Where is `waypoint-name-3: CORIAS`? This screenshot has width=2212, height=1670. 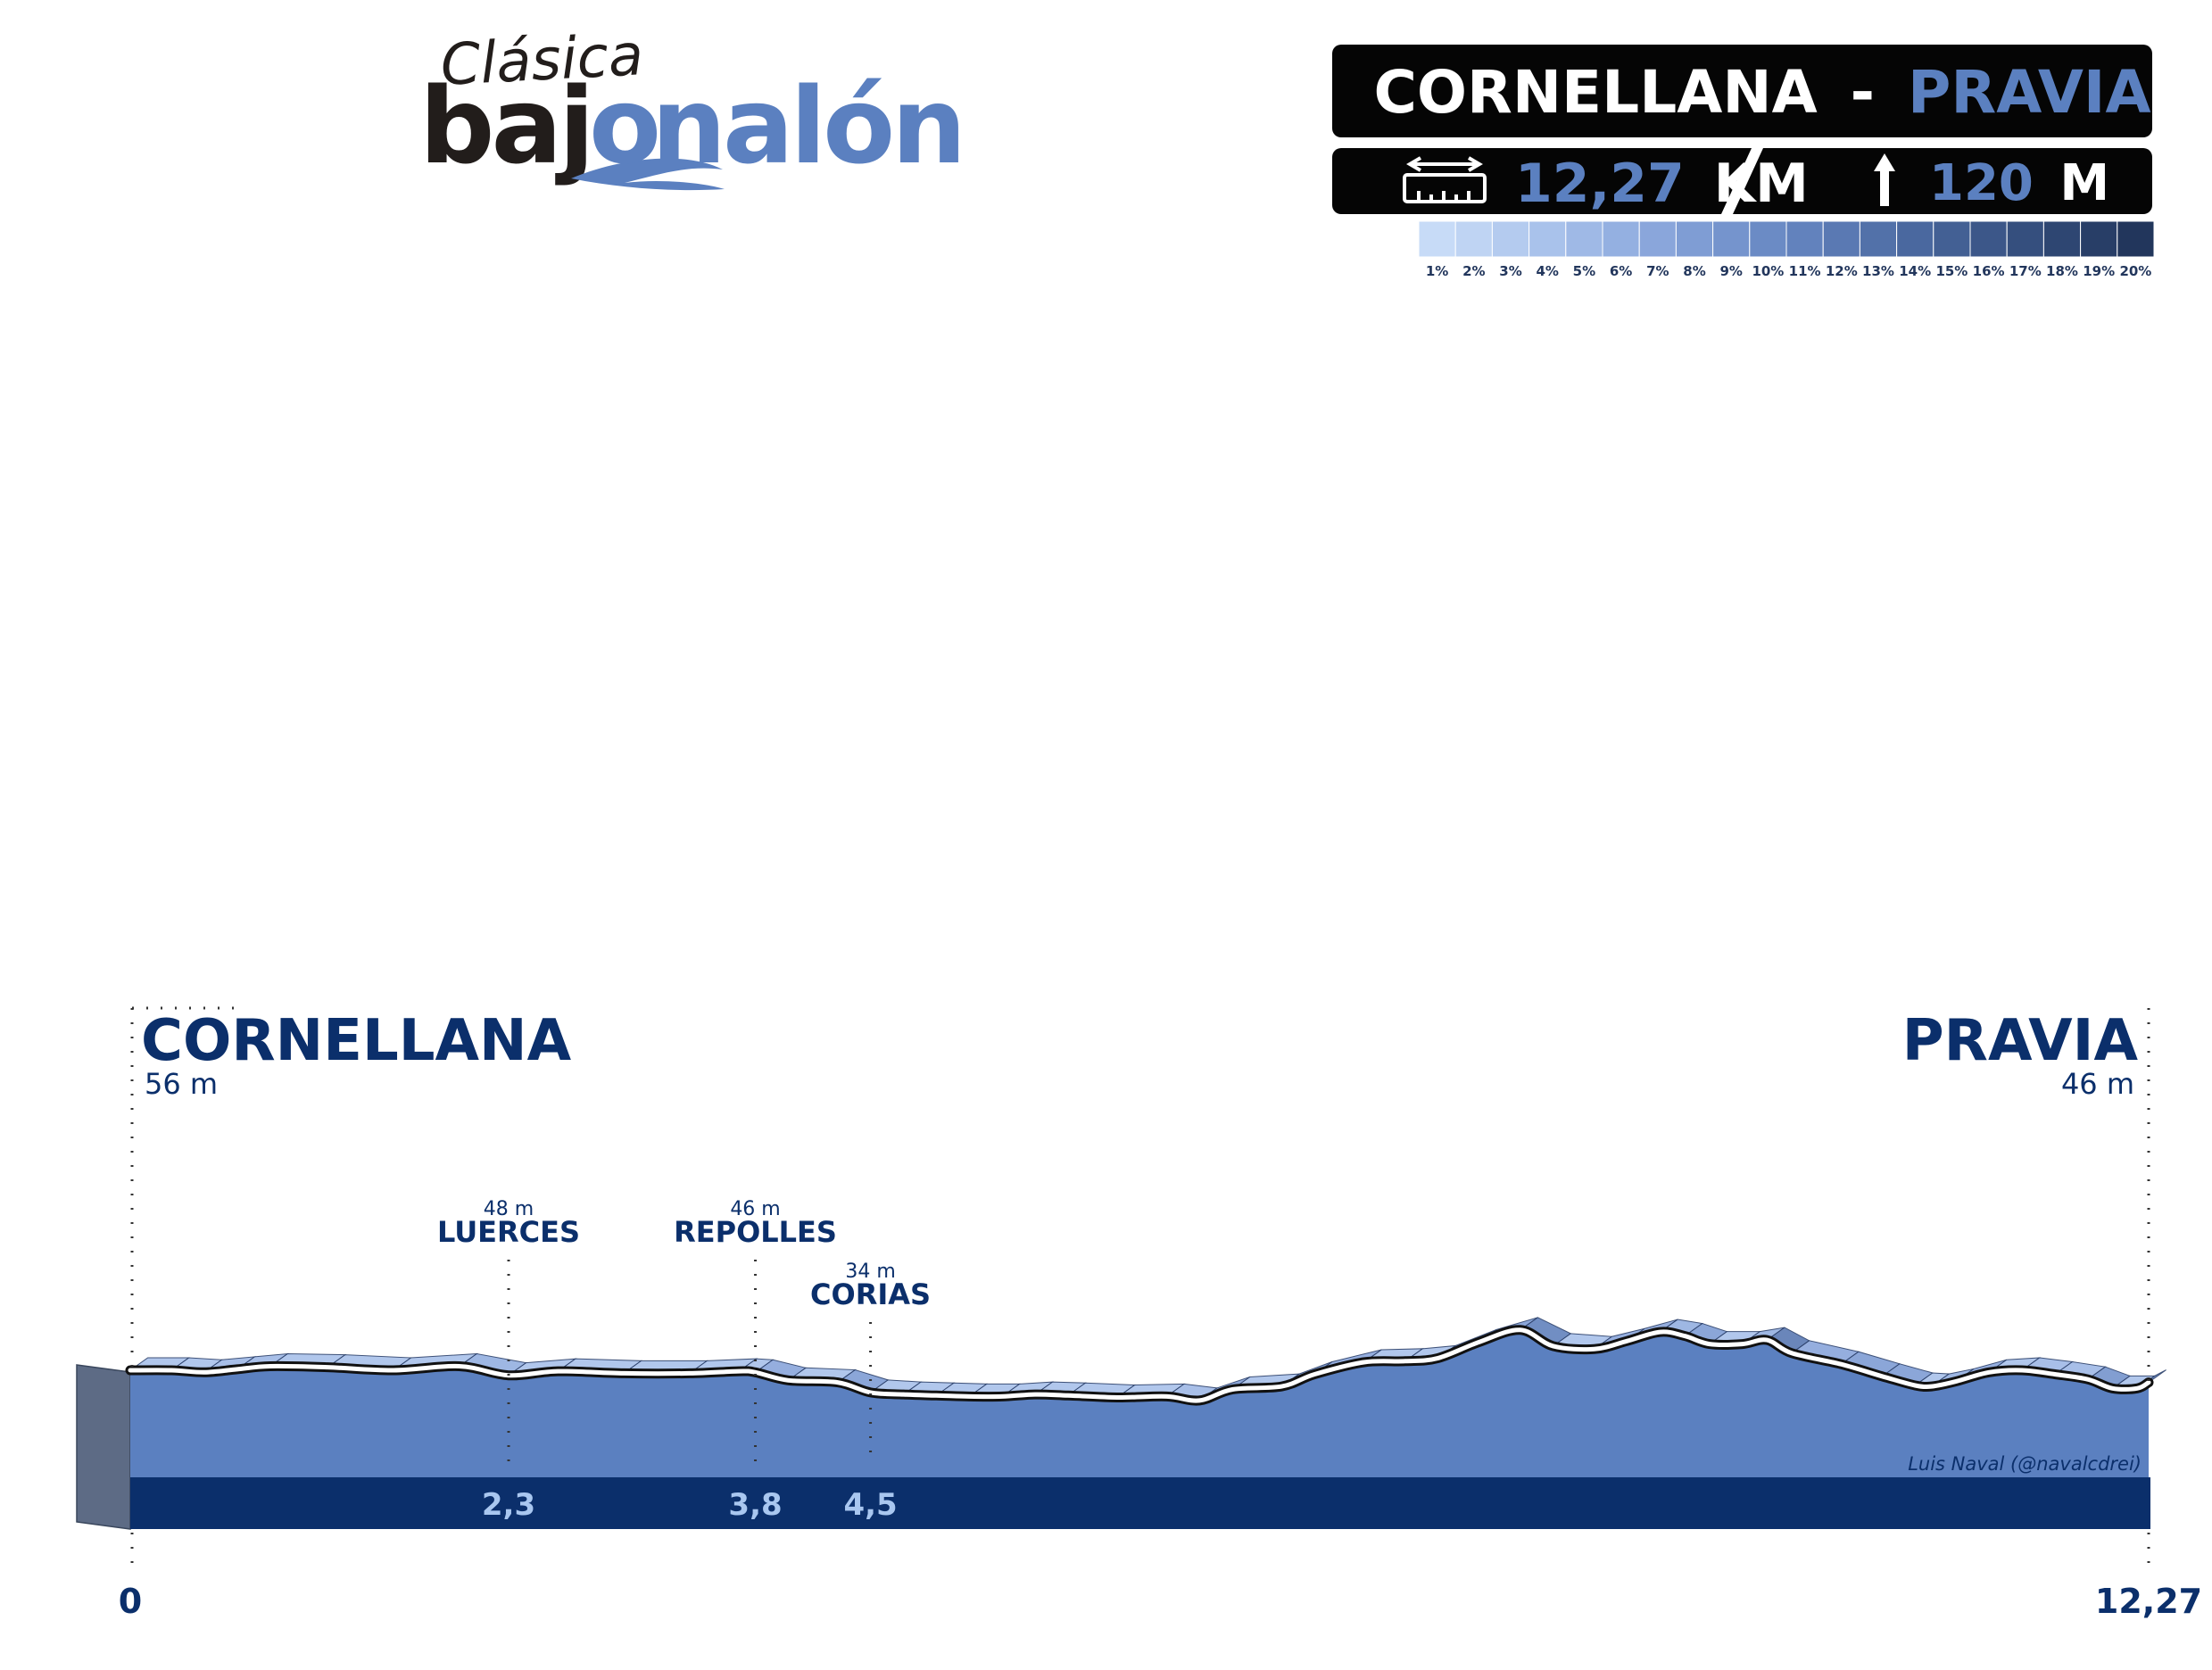
waypoint-name-3: CORIAS is located at coordinates (870, 1294).